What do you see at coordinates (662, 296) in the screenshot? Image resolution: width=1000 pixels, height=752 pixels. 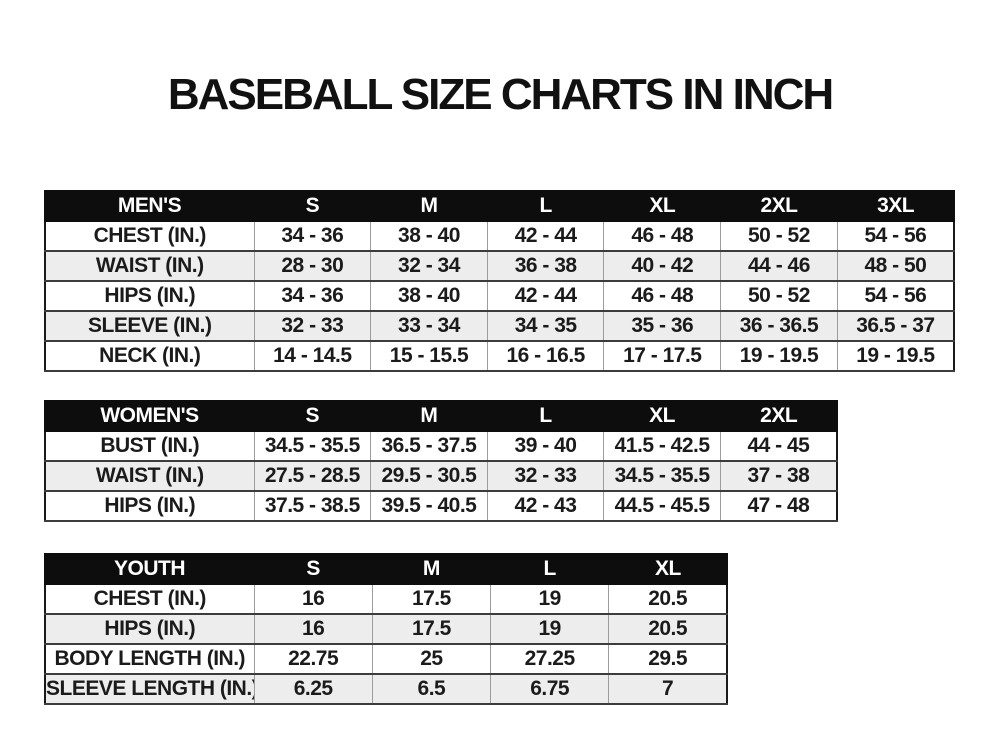 I see `size-value-cell: 46 - 48` at bounding box center [662, 296].